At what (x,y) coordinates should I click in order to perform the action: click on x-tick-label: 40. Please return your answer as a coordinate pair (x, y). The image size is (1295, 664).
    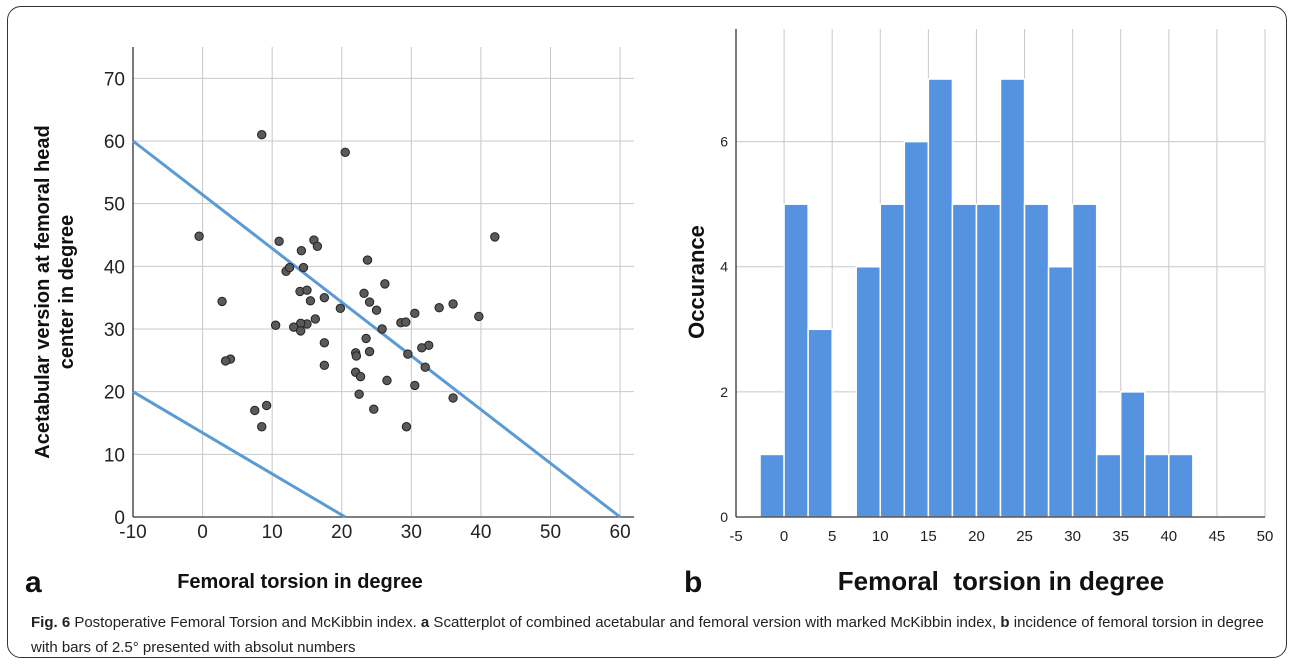
    Looking at the image, I should click on (480, 532).